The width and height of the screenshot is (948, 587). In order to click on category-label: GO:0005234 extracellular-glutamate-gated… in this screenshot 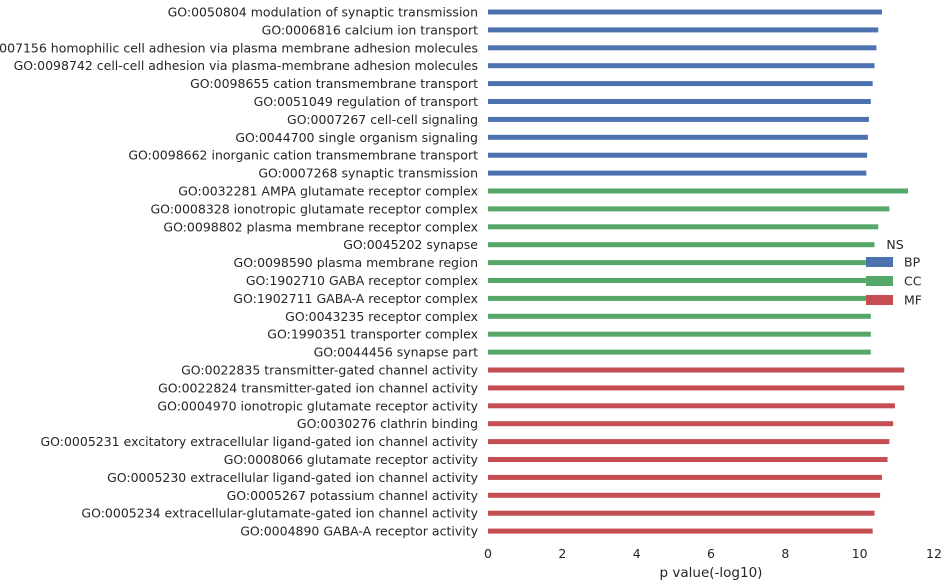, I will do `click(279, 513)`.